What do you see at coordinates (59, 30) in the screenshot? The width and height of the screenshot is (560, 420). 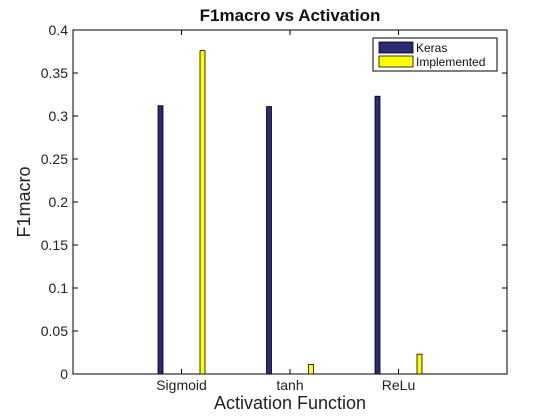 I see `y-tick-label: 0.4` at bounding box center [59, 30].